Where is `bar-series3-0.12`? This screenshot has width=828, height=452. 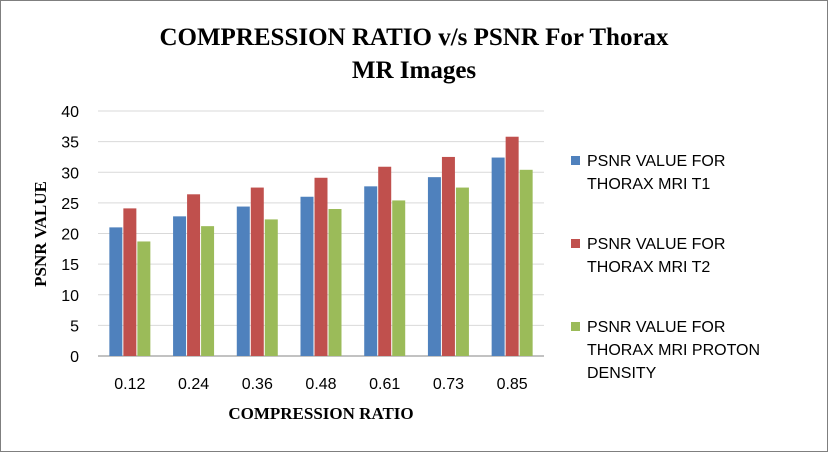
bar-series3-0.12 is located at coordinates (144, 298).